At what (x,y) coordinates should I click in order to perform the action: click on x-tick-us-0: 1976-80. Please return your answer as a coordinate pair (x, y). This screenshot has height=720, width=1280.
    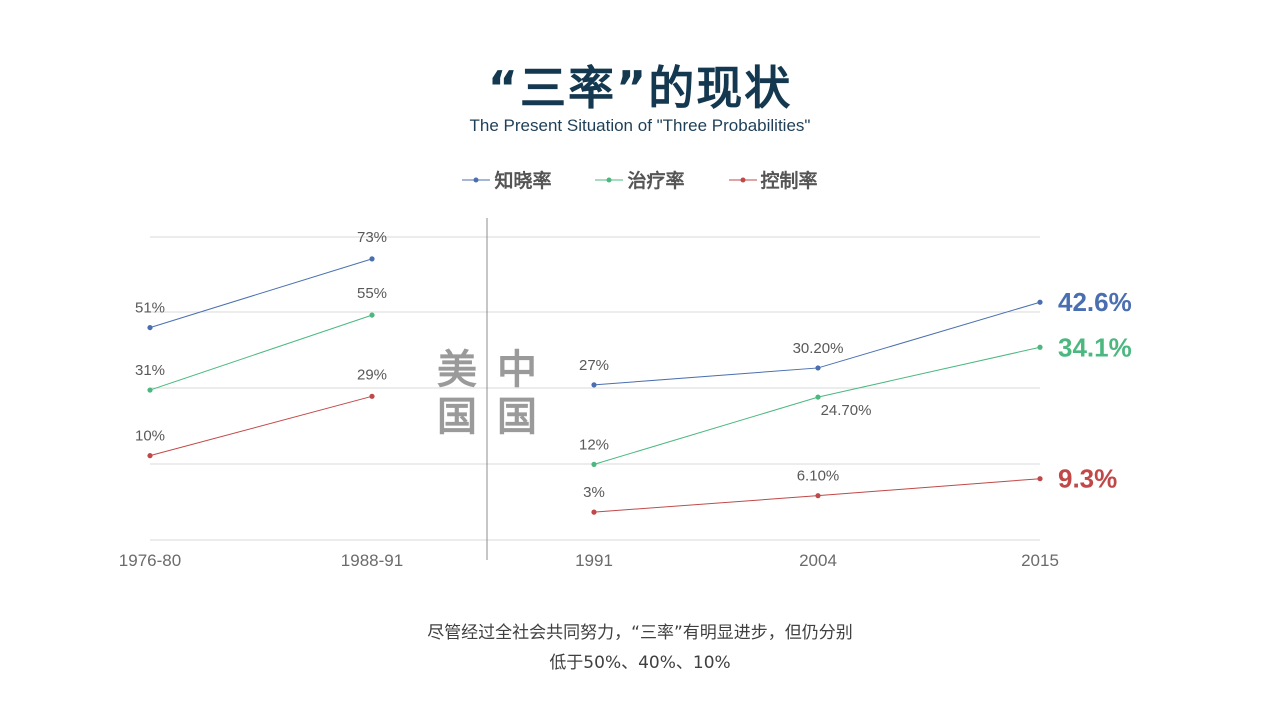
    Looking at the image, I should click on (150, 560).